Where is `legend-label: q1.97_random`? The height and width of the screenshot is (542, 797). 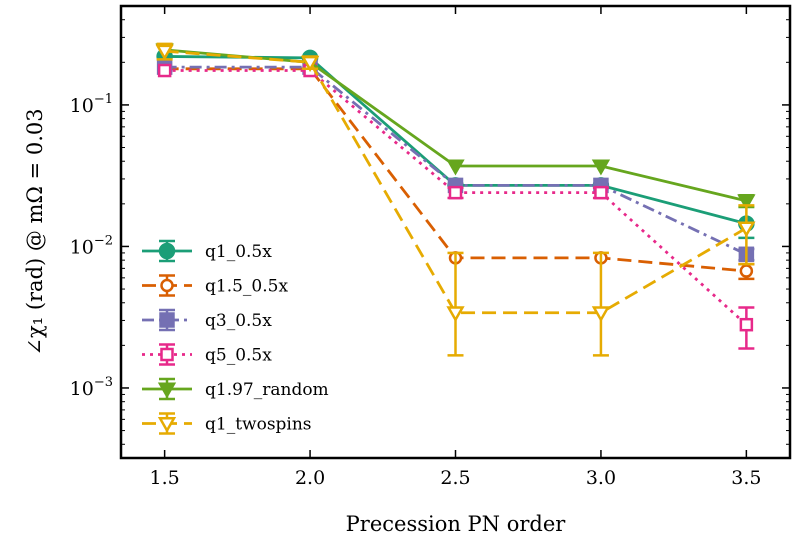 legend-label: q1.97_random is located at coordinates (267, 390).